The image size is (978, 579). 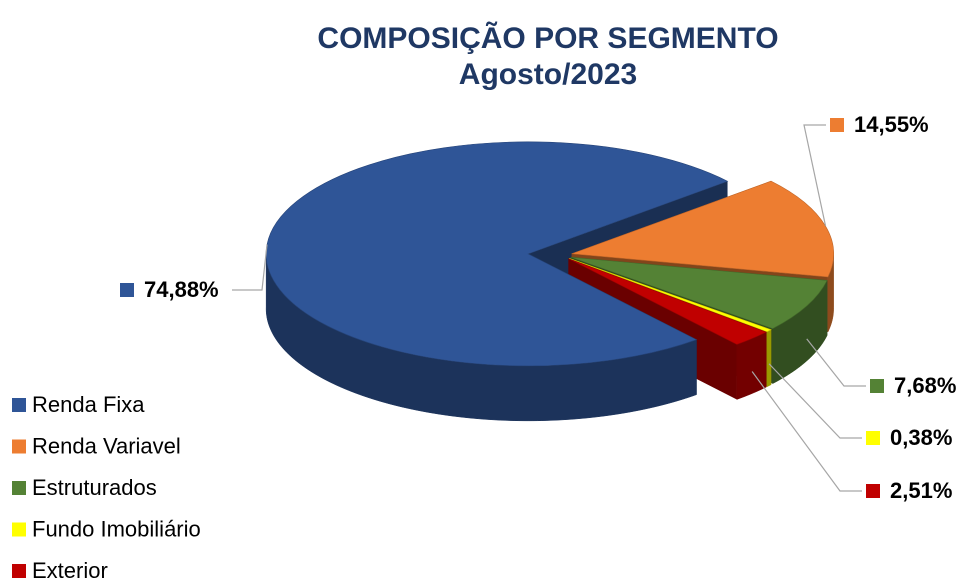 I want to click on legend-label: Estruturados, so click(x=94, y=487).